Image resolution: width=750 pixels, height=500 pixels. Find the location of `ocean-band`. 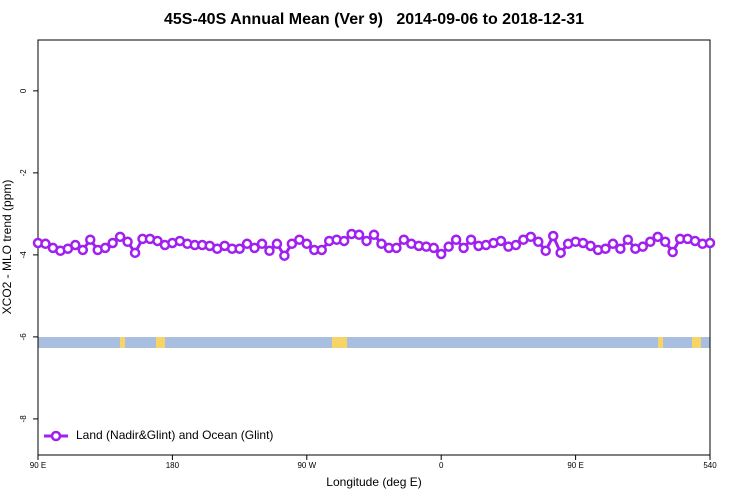

ocean-band is located at coordinates (374, 342).